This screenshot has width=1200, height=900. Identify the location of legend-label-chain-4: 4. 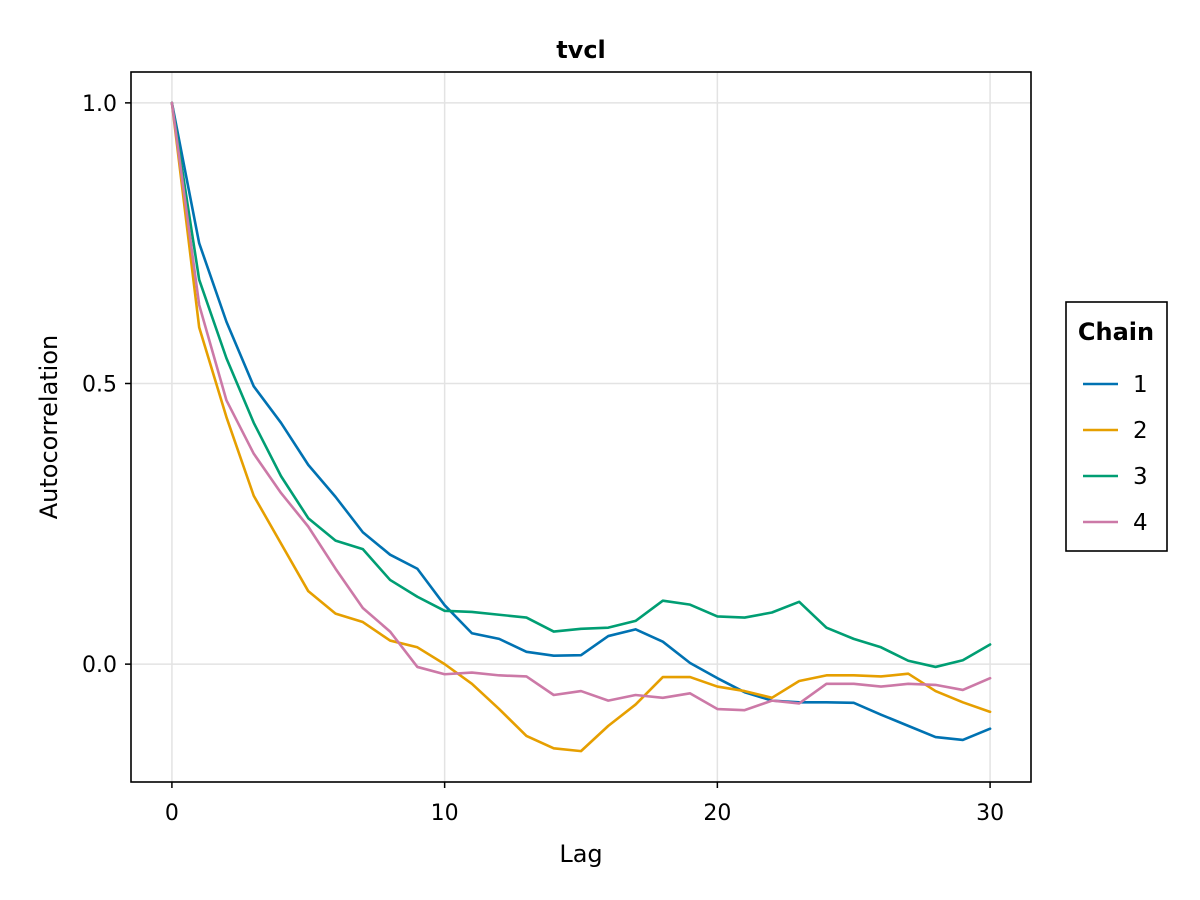
(1140, 523).